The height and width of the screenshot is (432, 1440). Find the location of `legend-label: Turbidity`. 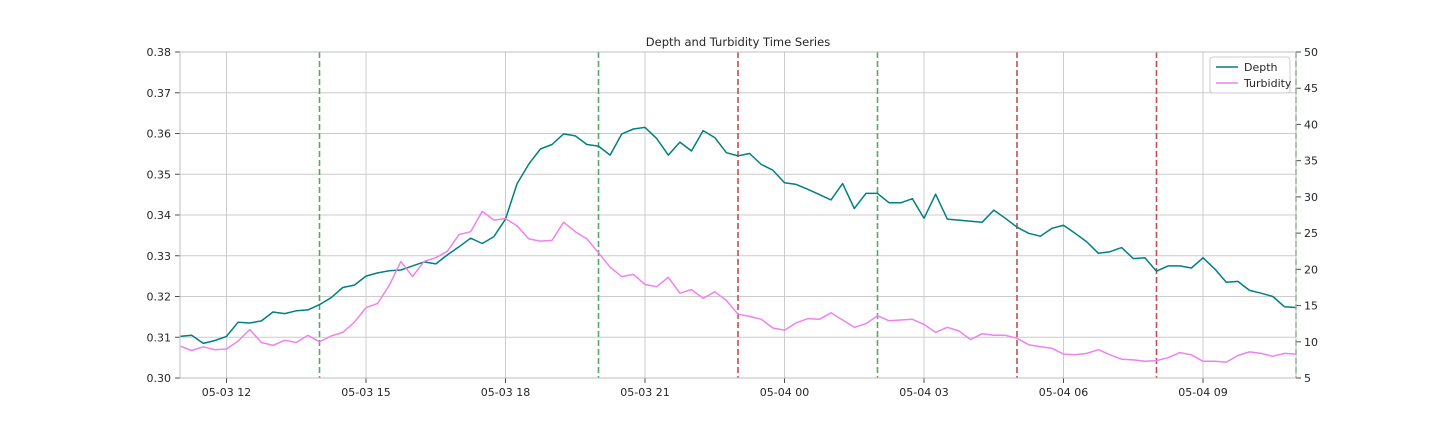

legend-label: Turbidity is located at coordinates (1267, 83).